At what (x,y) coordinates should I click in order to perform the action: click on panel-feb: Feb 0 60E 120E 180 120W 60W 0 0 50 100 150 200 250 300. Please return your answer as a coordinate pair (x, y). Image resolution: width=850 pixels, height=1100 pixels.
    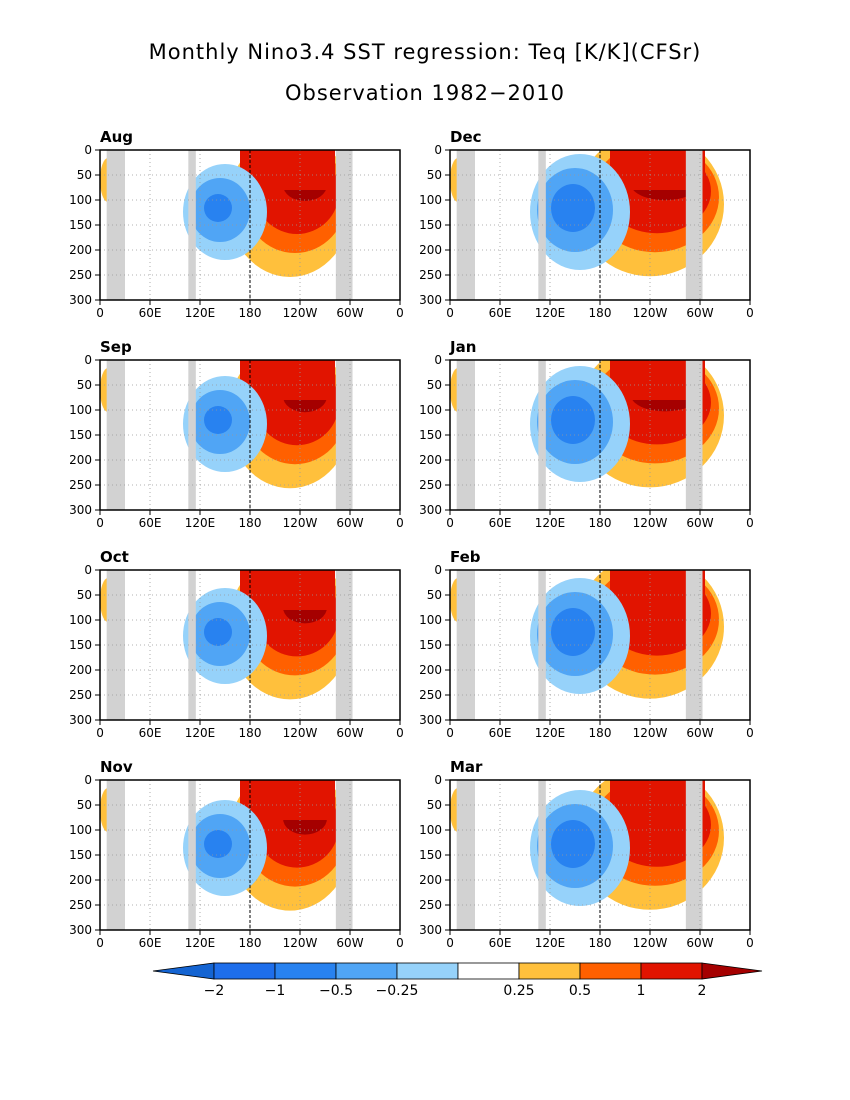
    Looking at the image, I should click on (586, 644).